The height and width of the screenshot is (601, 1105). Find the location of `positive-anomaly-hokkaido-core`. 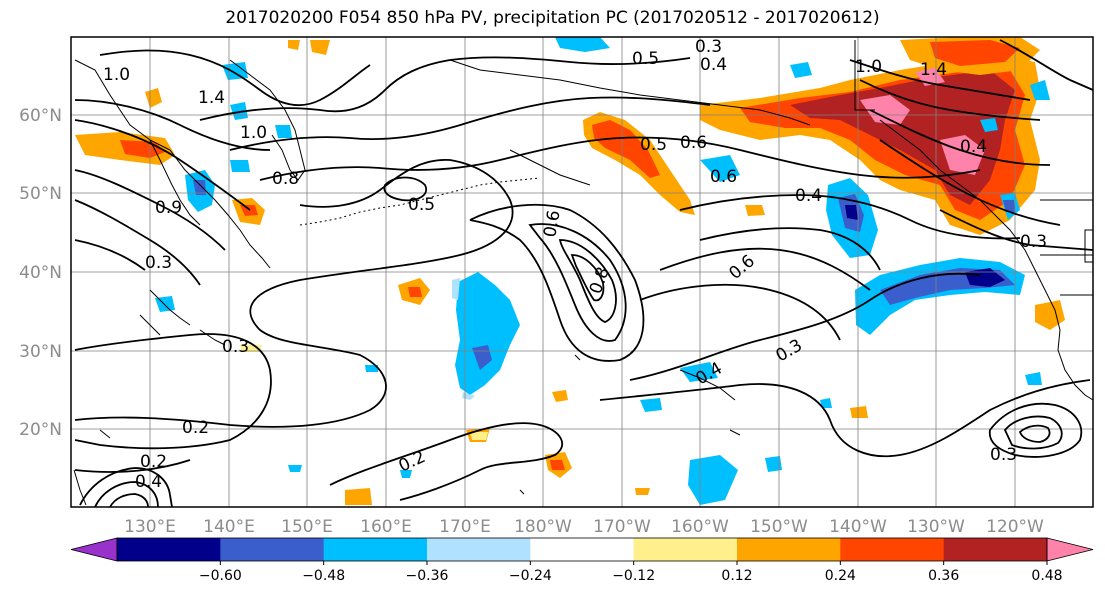

positive-anomaly-hokkaido-core is located at coordinates (249, 210).